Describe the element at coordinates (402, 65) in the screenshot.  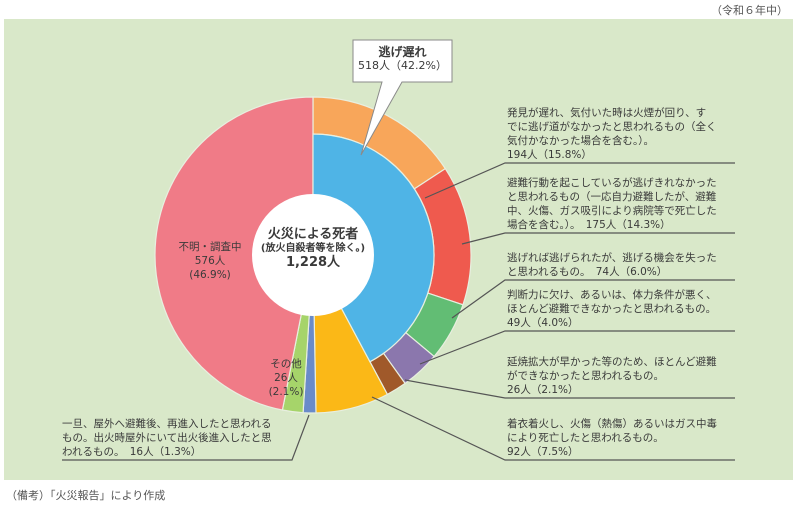
I see `bubble-value: 518人（42.2%）` at that location.